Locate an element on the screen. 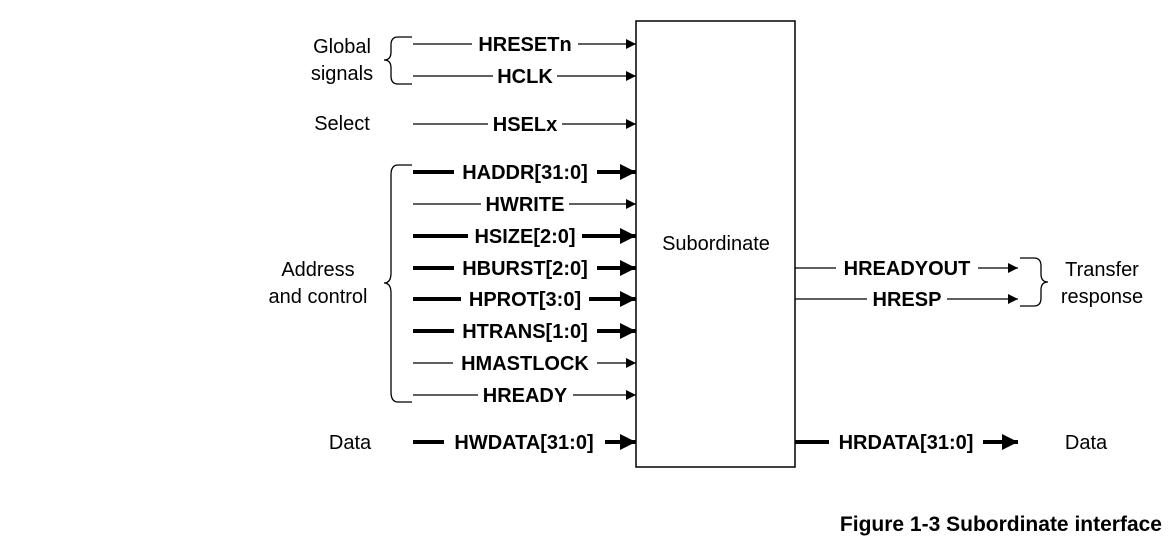 Image resolution: width=1168 pixels, height=552 pixels. input-signal-hready: HREADY is located at coordinates (524, 396).